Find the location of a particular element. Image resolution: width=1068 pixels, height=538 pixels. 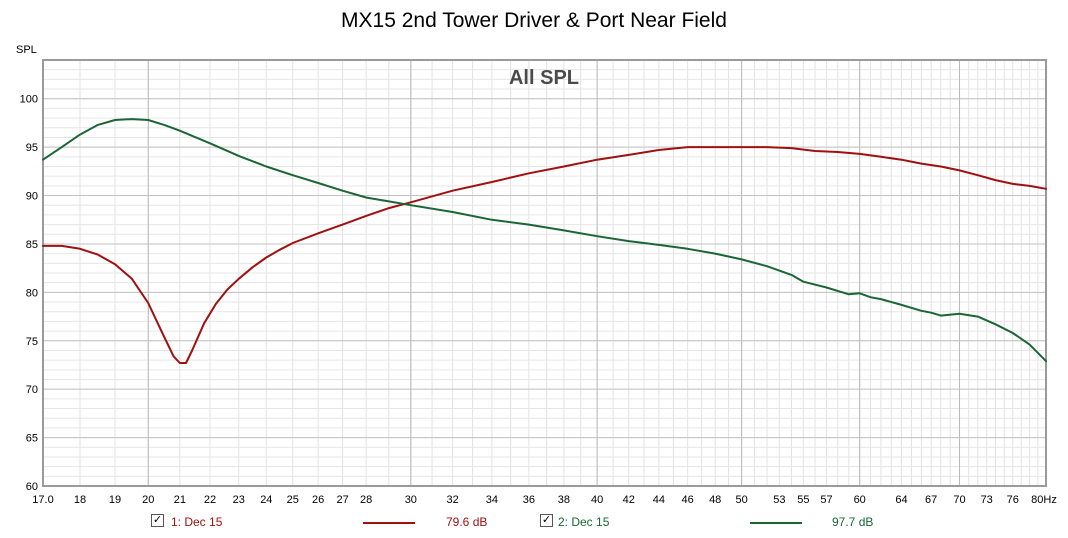

series2-legend-swatch is located at coordinates (776, 523).